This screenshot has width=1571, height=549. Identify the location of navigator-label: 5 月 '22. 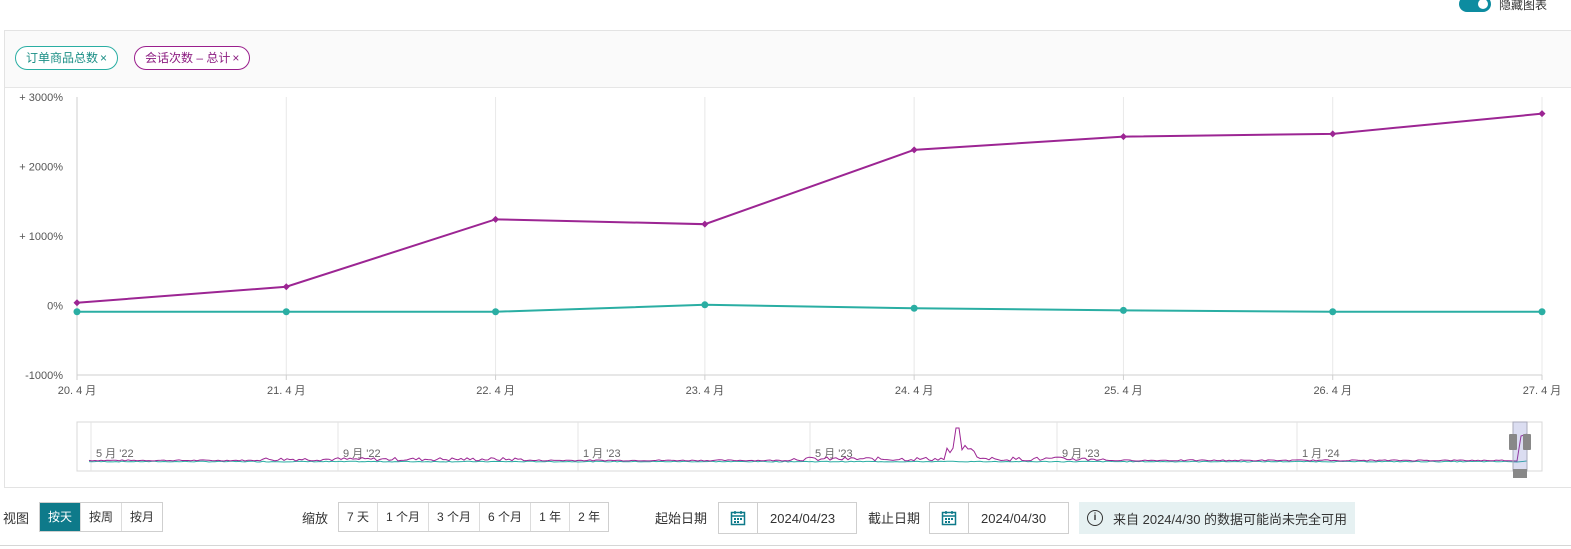
(115, 454).